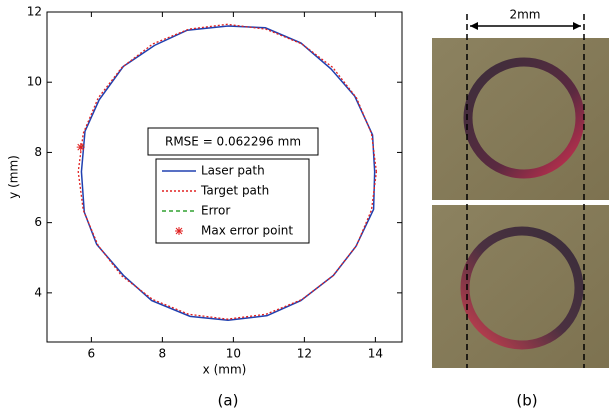 This screenshot has height=413, width=609. I want to click on legend-label: Error, so click(215, 211).